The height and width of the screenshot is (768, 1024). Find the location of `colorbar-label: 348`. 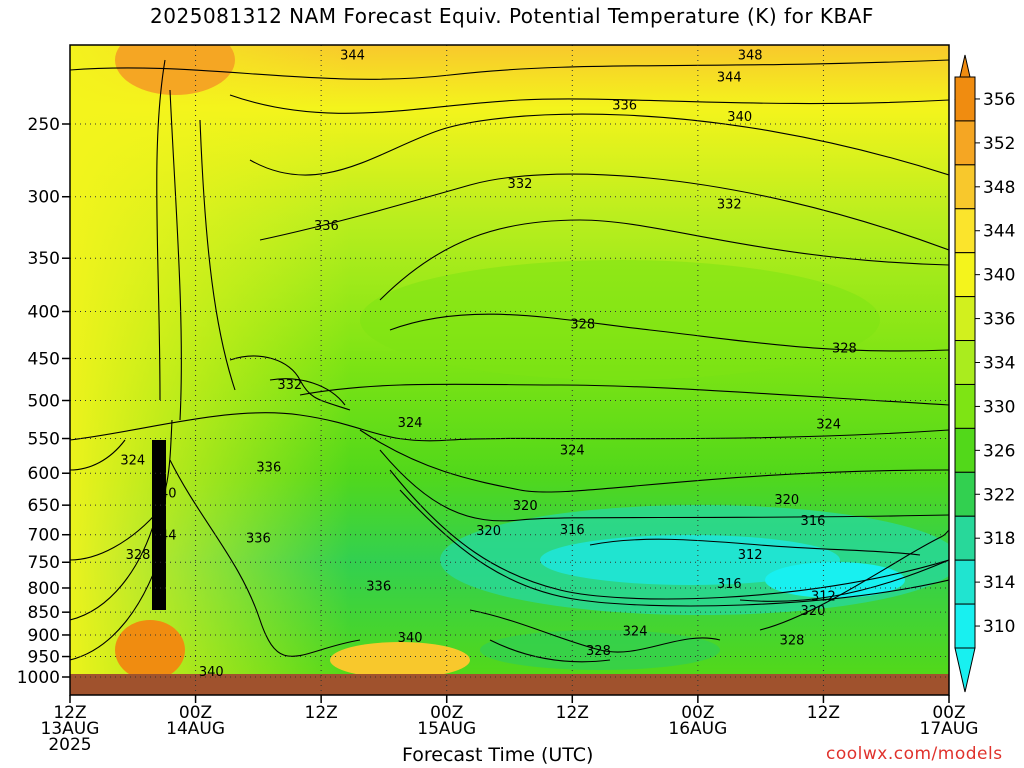

colorbar-label: 348 is located at coordinates (999, 188).